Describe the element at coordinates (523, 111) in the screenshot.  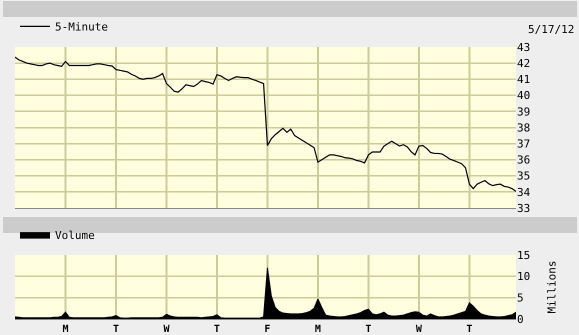
I see `y-tick-label: 39` at that location.